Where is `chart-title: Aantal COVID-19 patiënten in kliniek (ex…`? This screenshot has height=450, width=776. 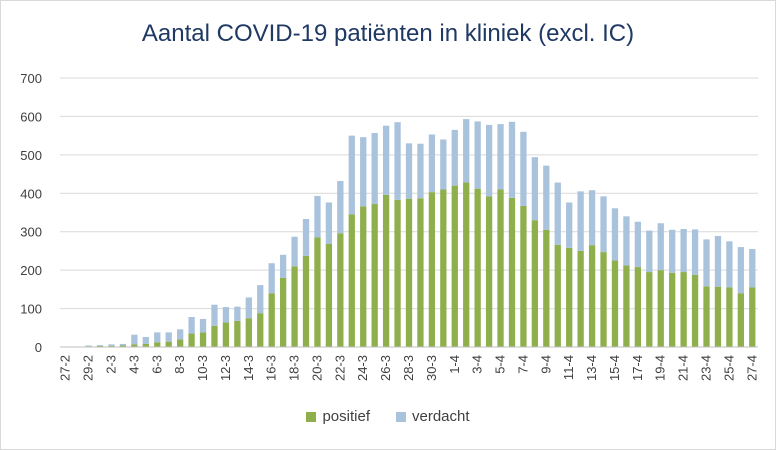
chart-title: Aantal COVID-19 patiënten in kliniek (ex… is located at coordinates (388, 33).